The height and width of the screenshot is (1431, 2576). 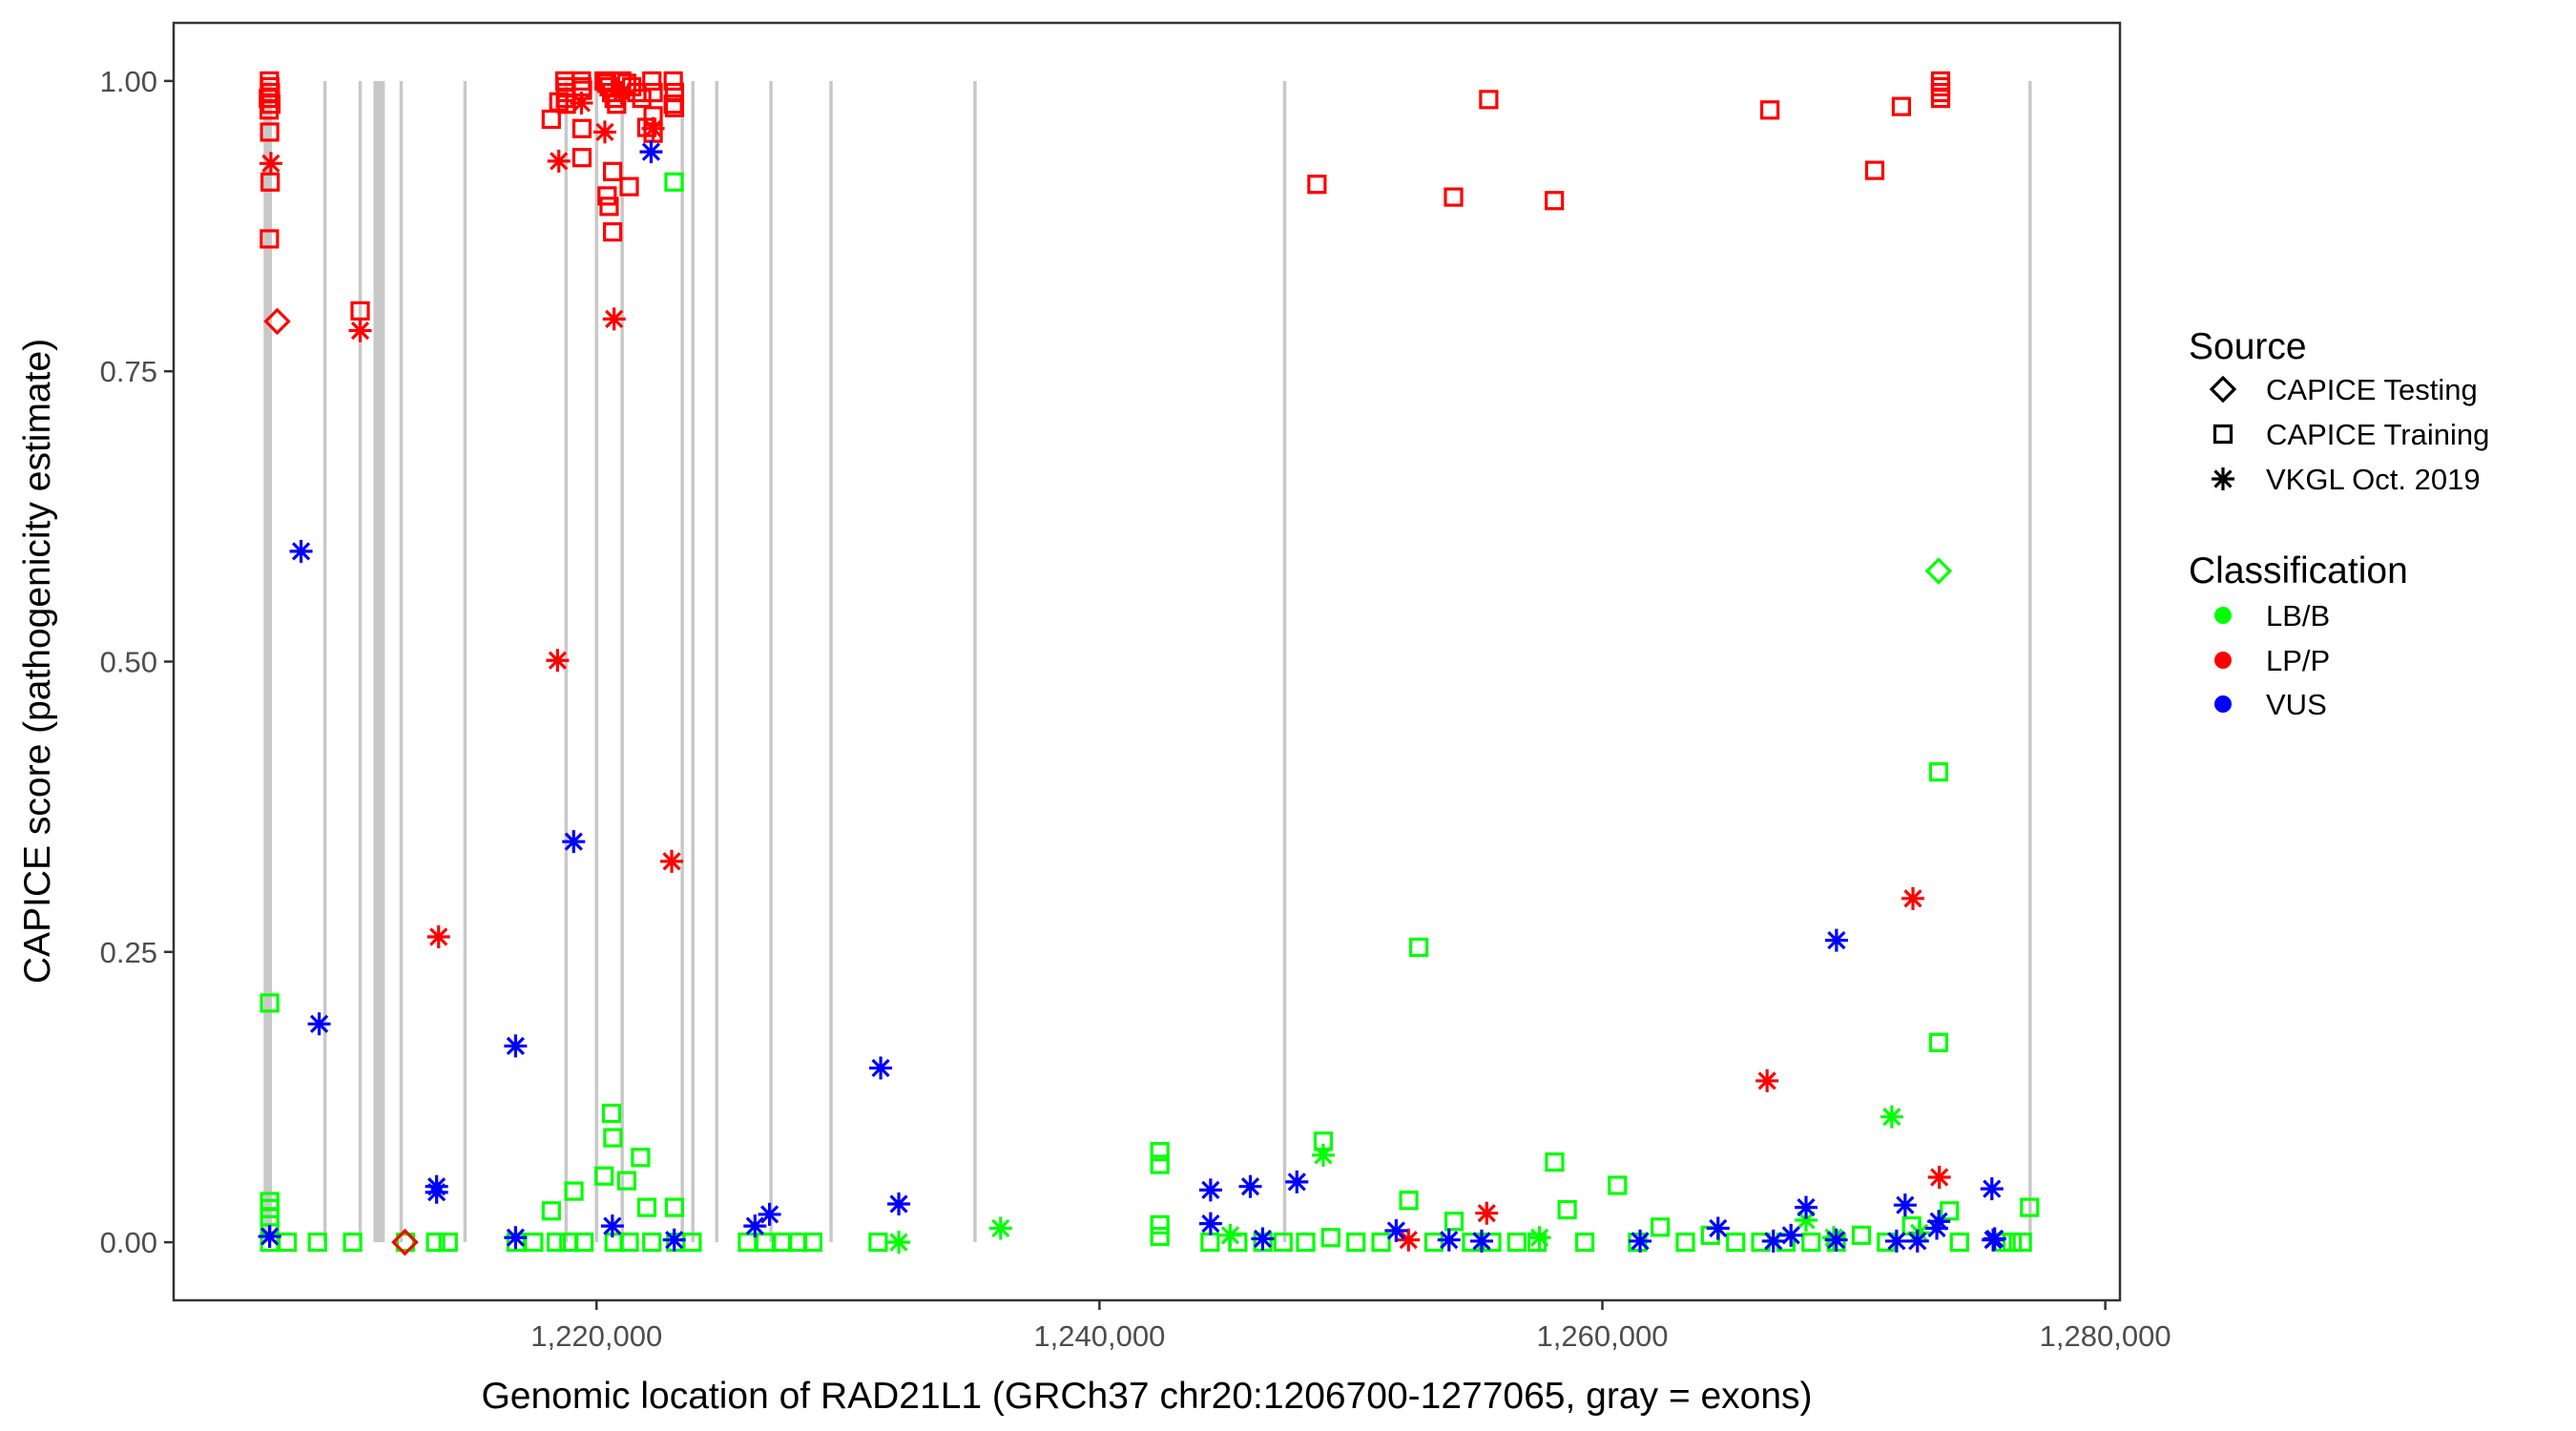 I want to click on legend-label: VUS, so click(x=2296, y=705).